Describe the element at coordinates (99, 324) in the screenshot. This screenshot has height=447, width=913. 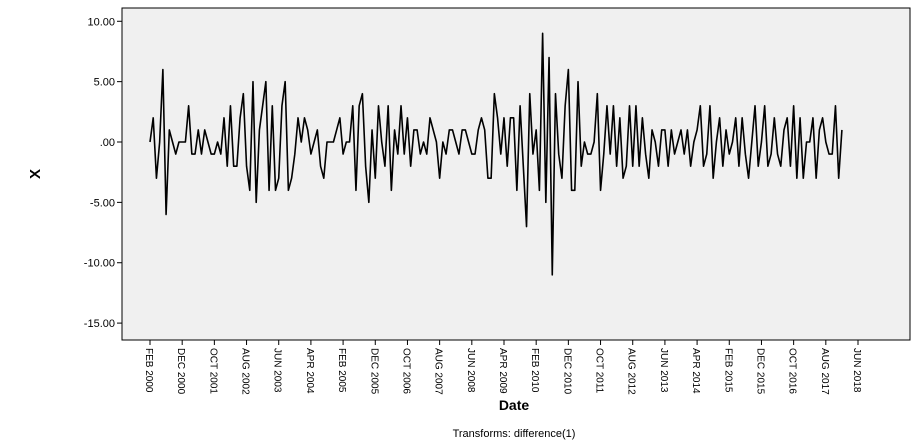
I see `y-tick-label: -15.00` at that location.